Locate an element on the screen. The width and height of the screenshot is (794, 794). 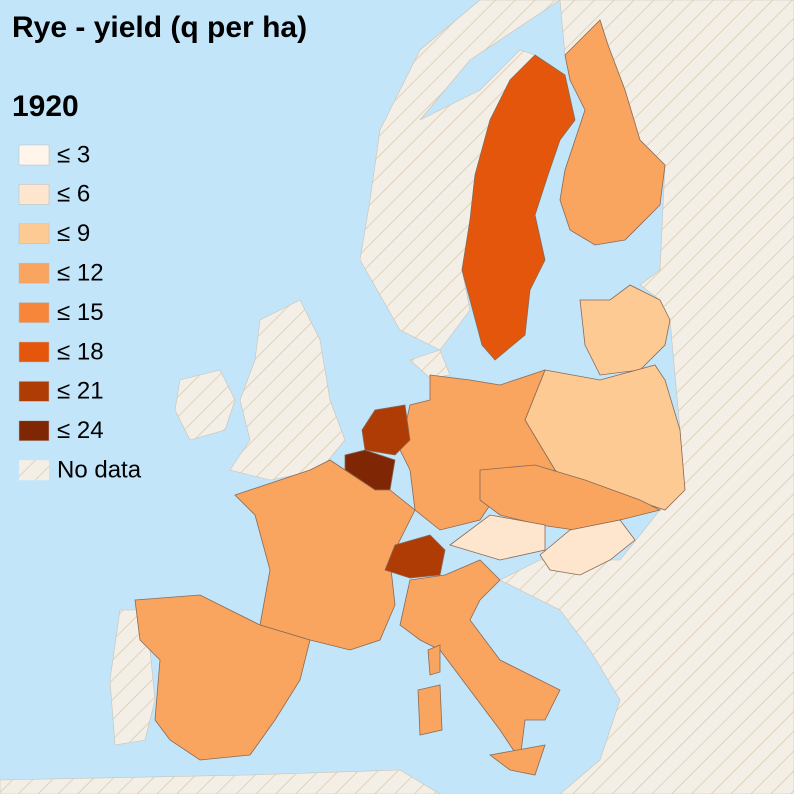
france is located at coordinates (325, 555).